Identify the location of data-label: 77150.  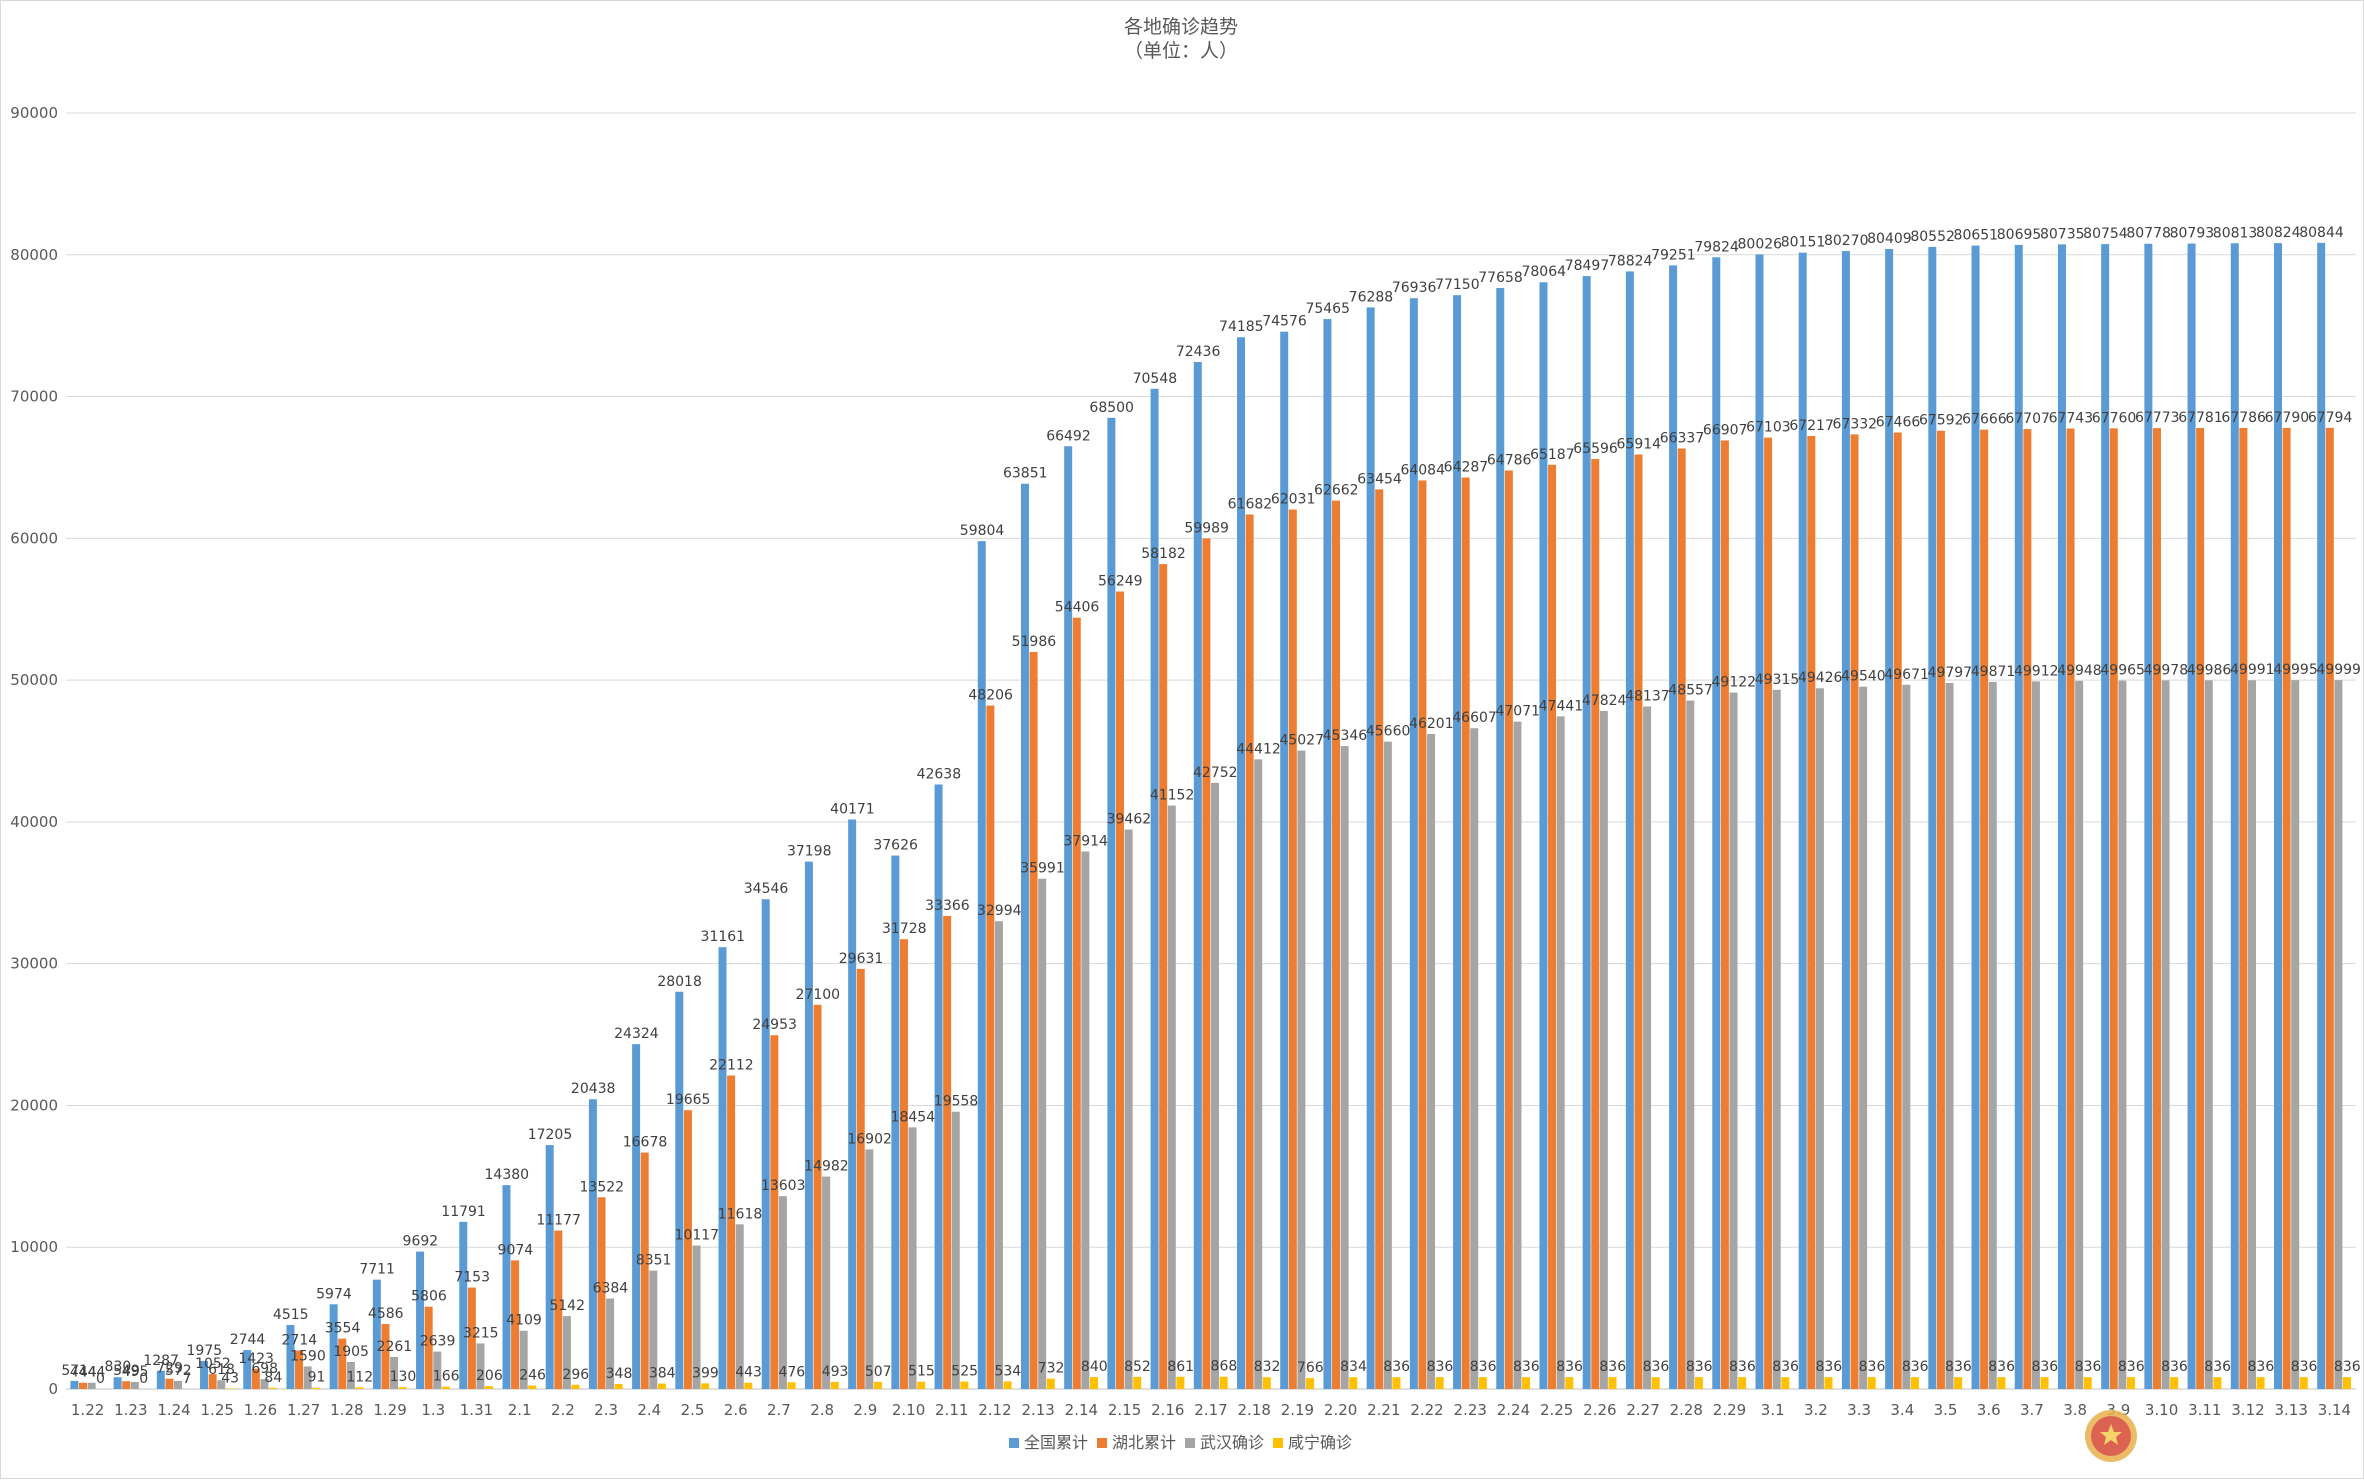
(1457, 285).